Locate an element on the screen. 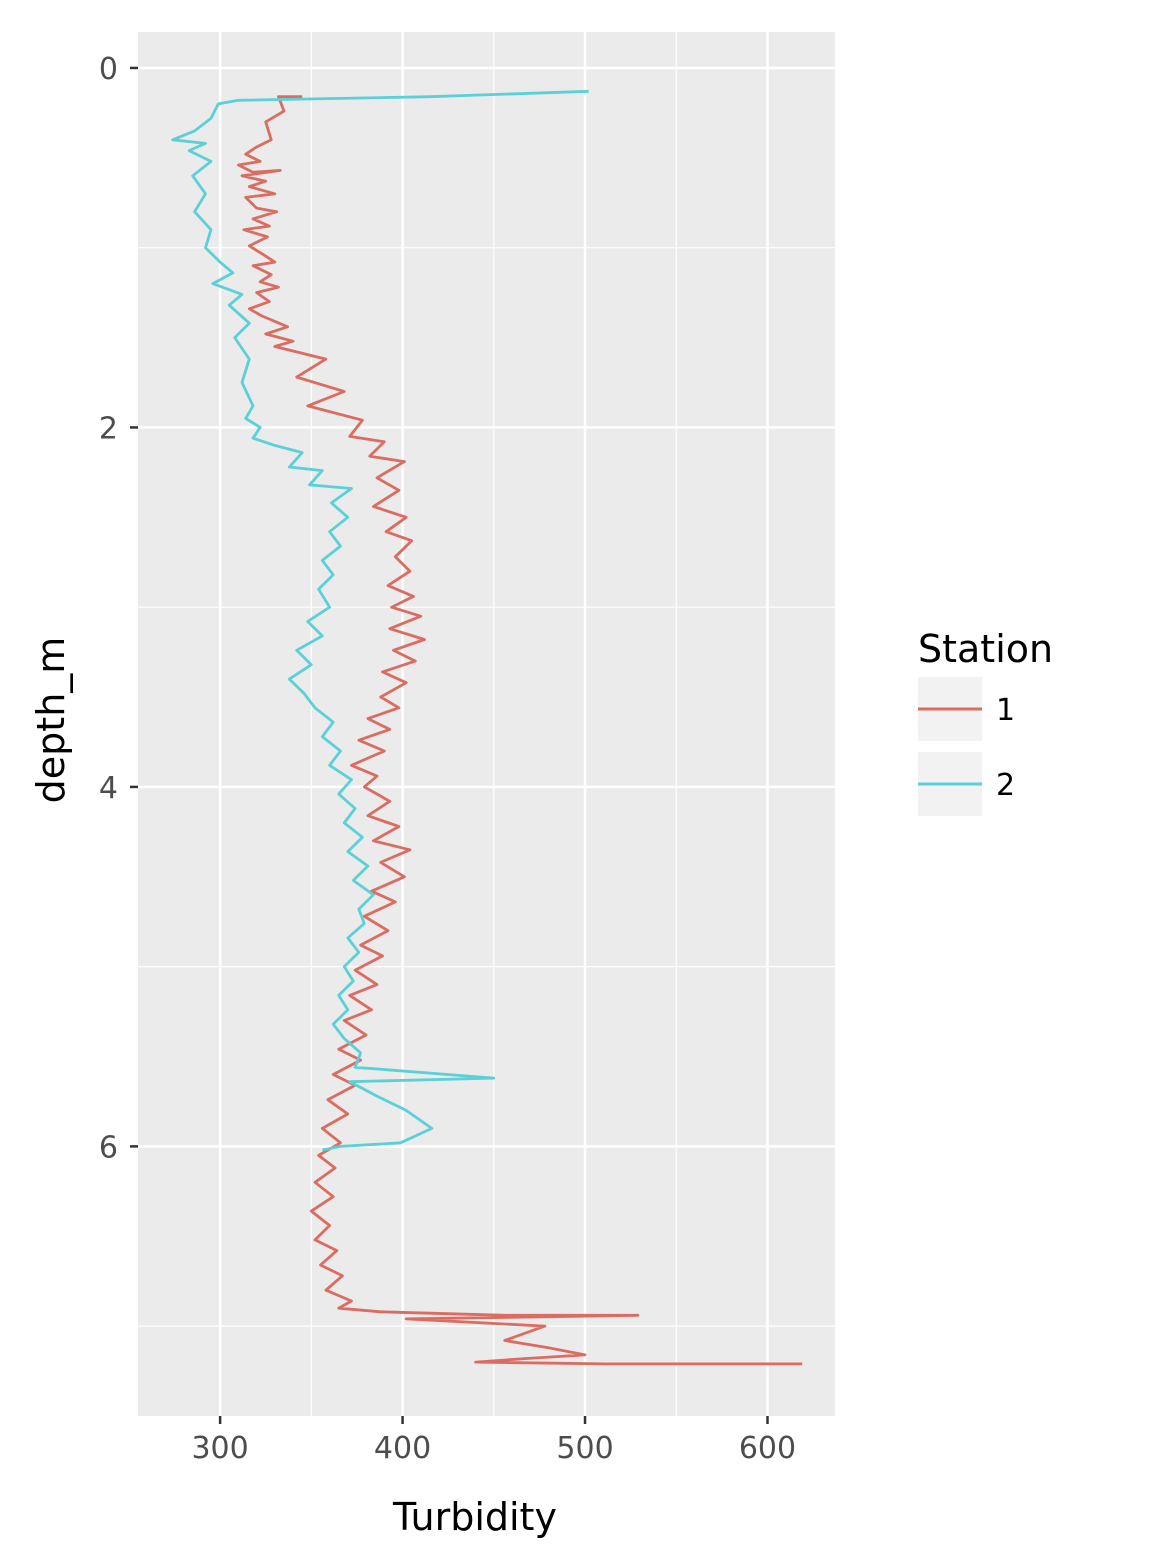  y-axis-title: depth_m is located at coordinates (51, 720).